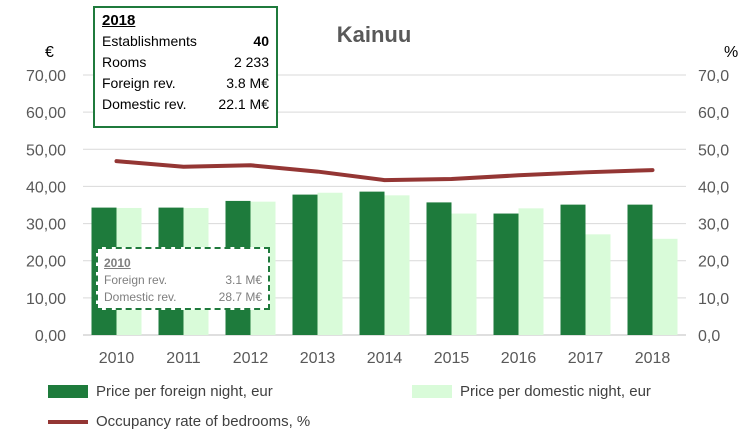 Image resolution: width=747 pixels, height=443 pixels. Describe the element at coordinates (49, 52) in the screenshot. I see `y-axis-label: €` at that location.